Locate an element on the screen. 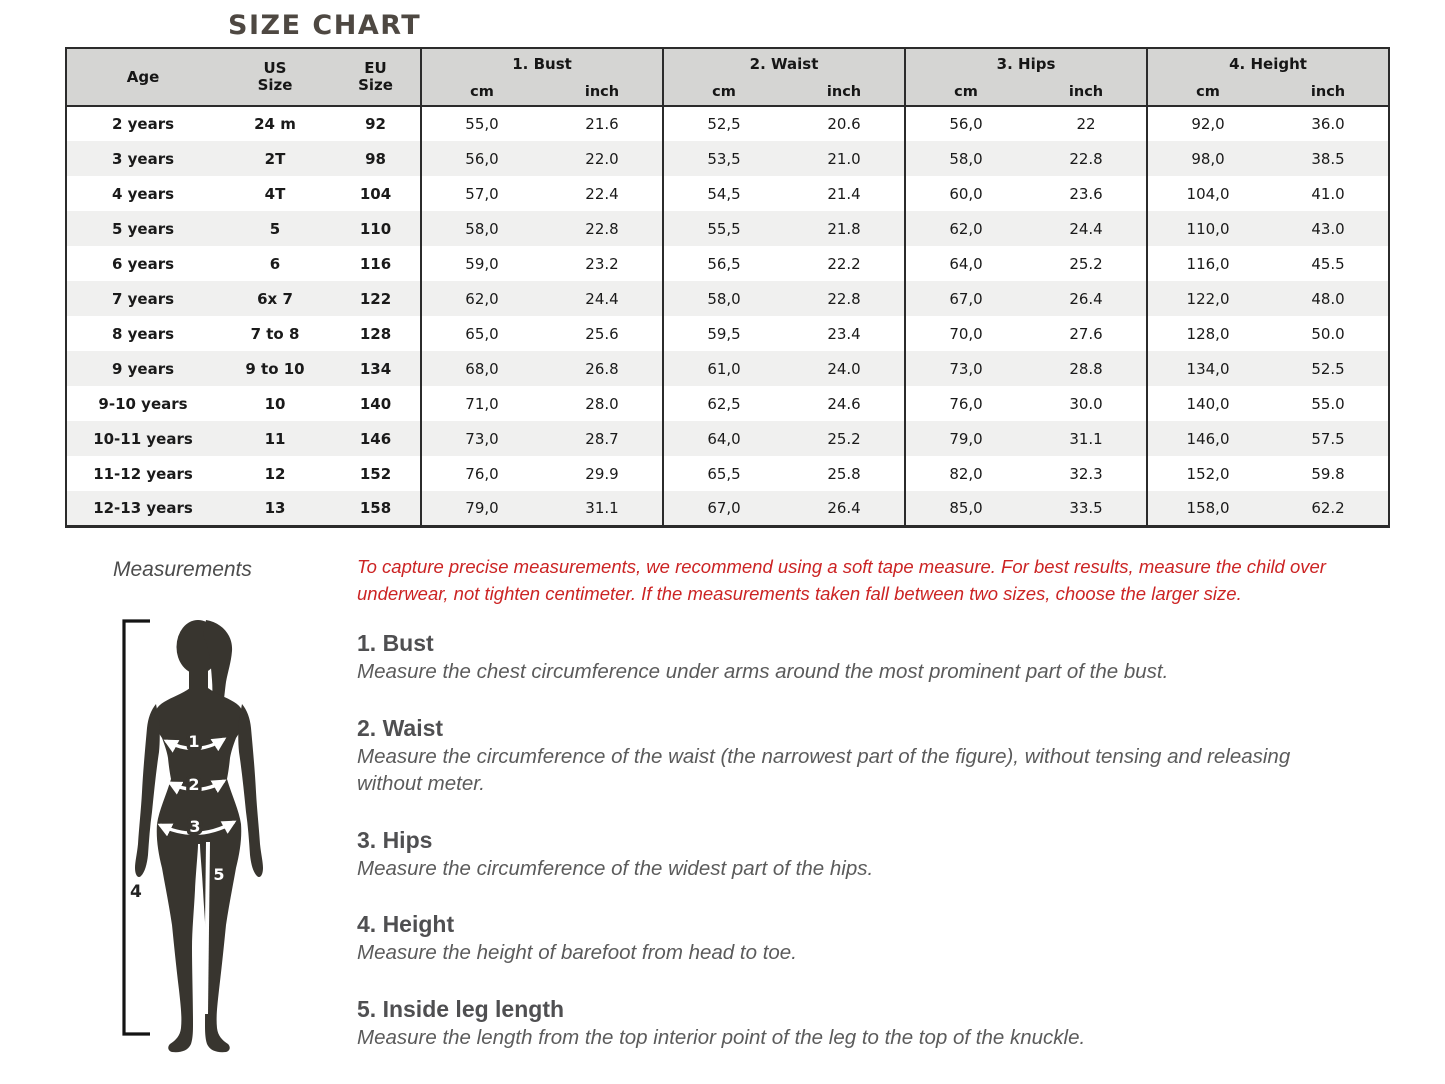  height-cm-cell: 116,0 is located at coordinates (1207, 263).